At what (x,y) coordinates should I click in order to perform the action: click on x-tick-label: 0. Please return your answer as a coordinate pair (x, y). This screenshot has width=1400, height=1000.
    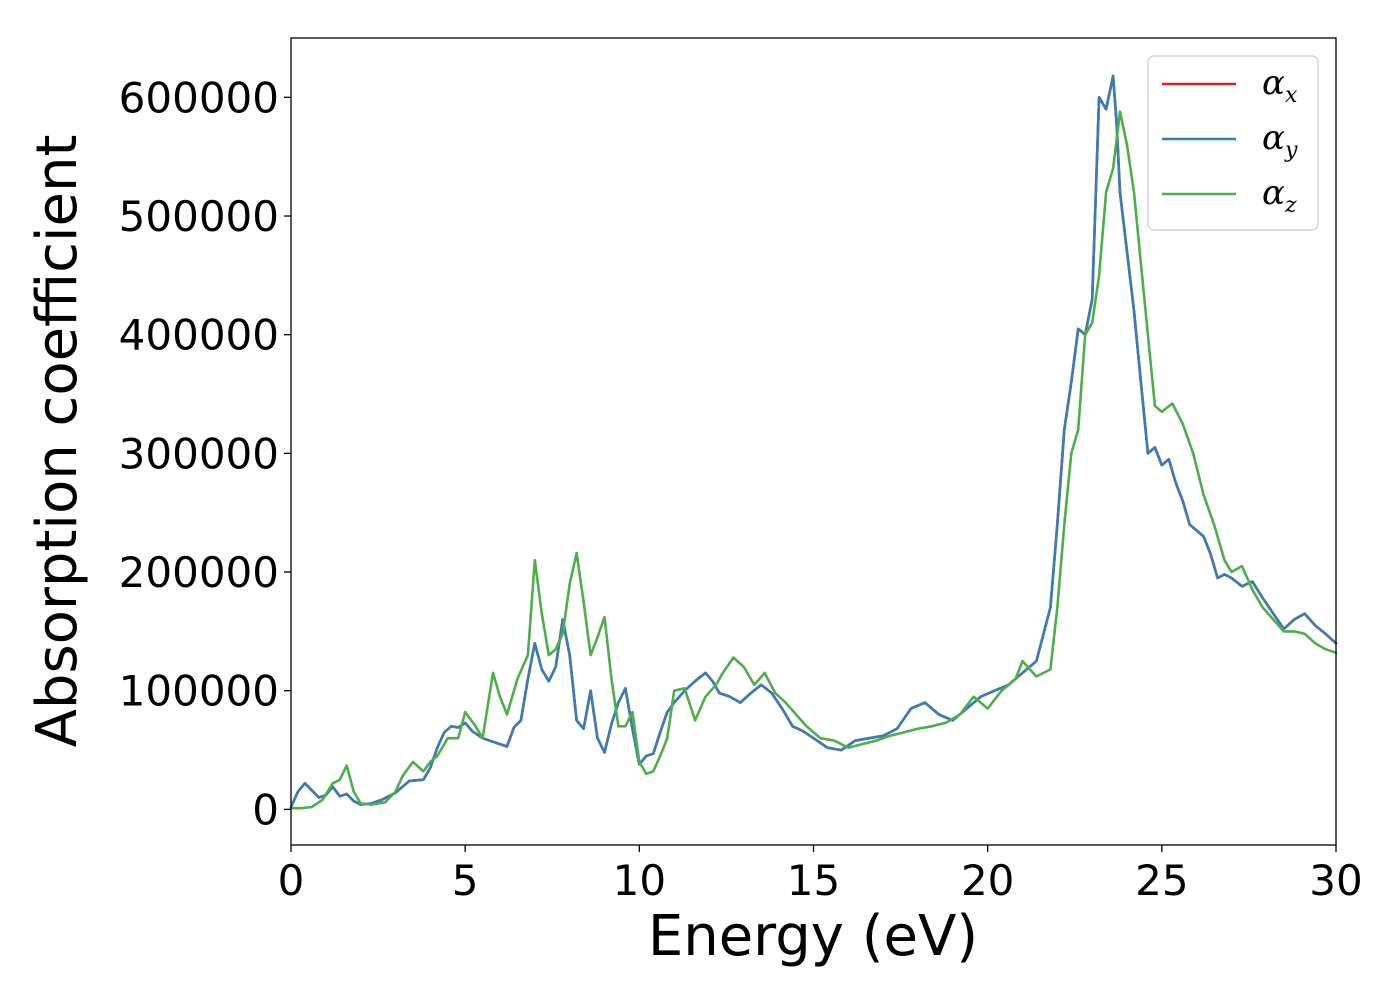
    Looking at the image, I should click on (291, 880).